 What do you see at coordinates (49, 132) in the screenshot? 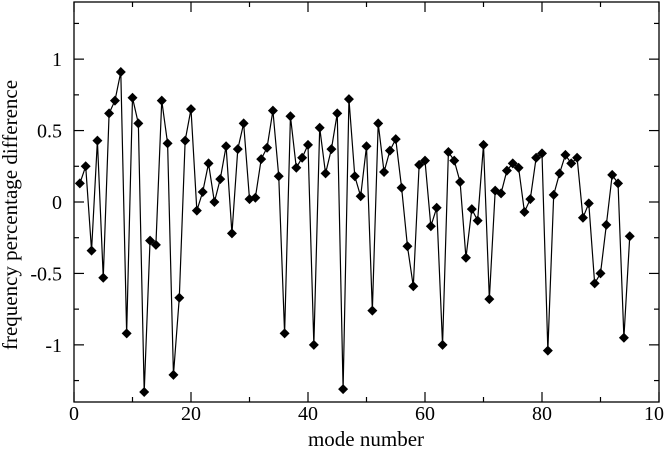
I see `y-tick-label: 0.5` at bounding box center [49, 132].